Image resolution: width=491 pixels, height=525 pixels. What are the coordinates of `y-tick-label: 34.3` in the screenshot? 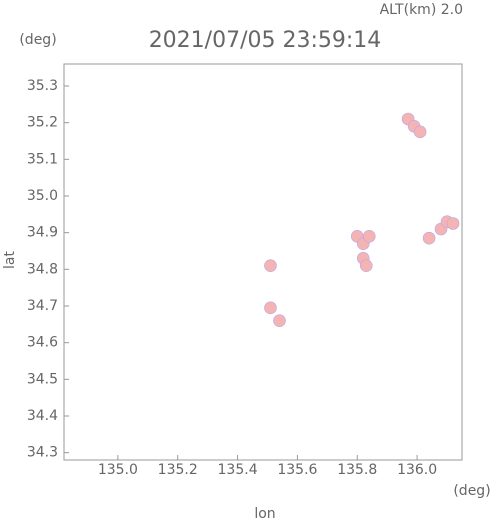 It's located at (42, 453).